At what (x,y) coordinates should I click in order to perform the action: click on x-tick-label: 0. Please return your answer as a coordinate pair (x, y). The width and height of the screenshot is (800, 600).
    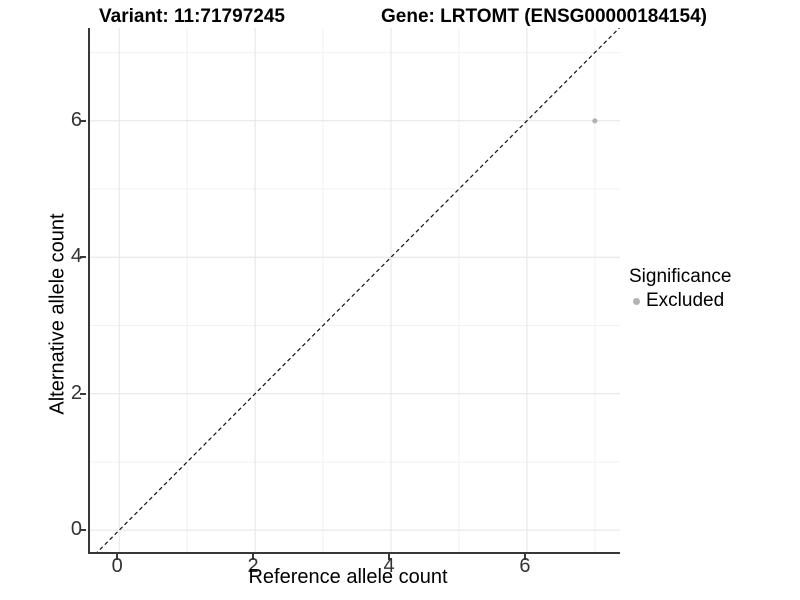
    Looking at the image, I should click on (117, 566).